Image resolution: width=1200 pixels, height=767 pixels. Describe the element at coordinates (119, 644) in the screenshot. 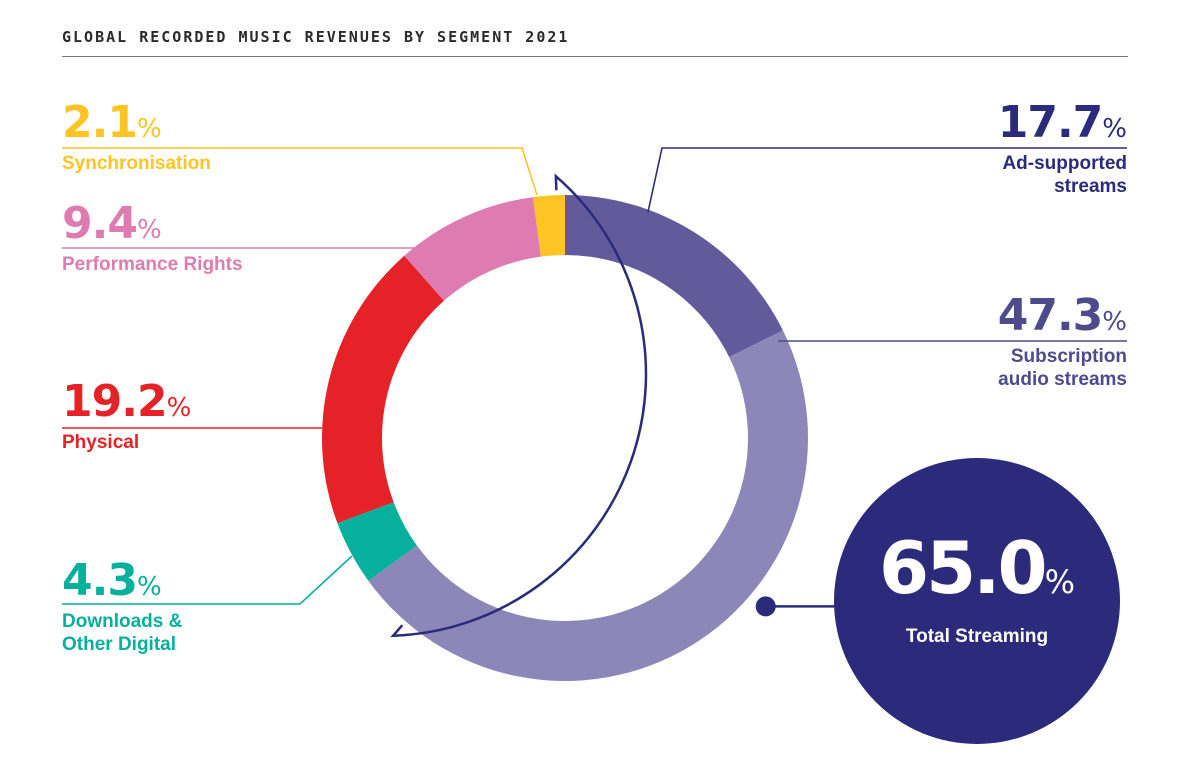

I see `dl-name-line2: Other Digital` at that location.